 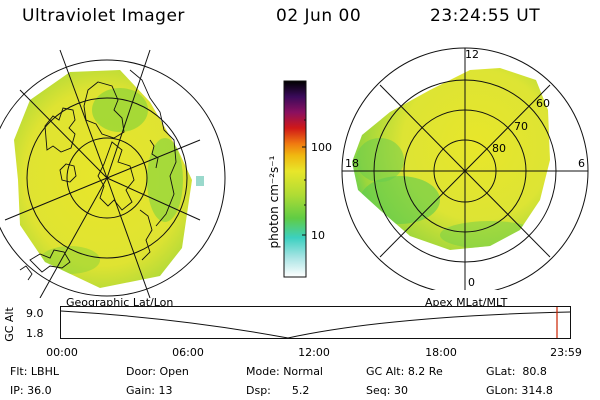 I want to click on image-date: 02 Jun 00, so click(x=319, y=16).